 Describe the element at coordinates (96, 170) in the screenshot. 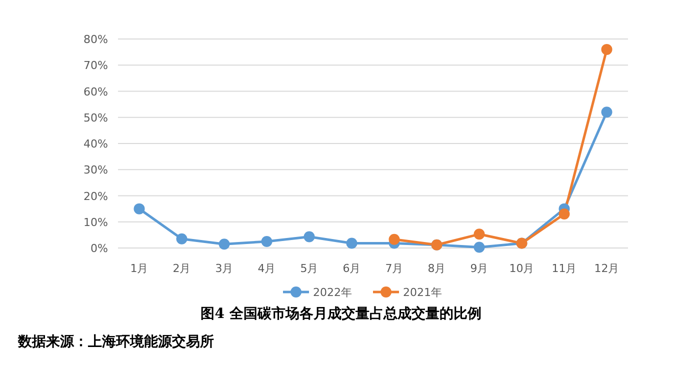

I see `y-tick-label: 30%` at that location.